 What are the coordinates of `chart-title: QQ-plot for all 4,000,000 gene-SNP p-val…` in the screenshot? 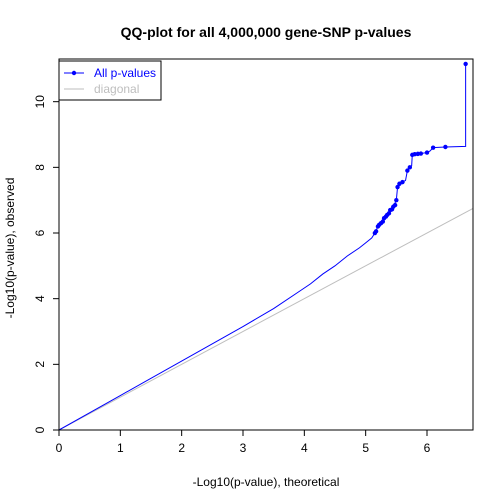 It's located at (266, 32).